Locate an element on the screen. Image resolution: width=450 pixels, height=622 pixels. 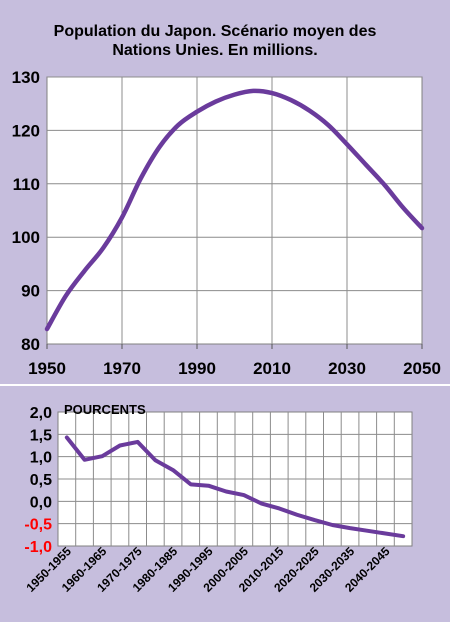
population-y-tick-label: 120 is located at coordinates (26, 130).